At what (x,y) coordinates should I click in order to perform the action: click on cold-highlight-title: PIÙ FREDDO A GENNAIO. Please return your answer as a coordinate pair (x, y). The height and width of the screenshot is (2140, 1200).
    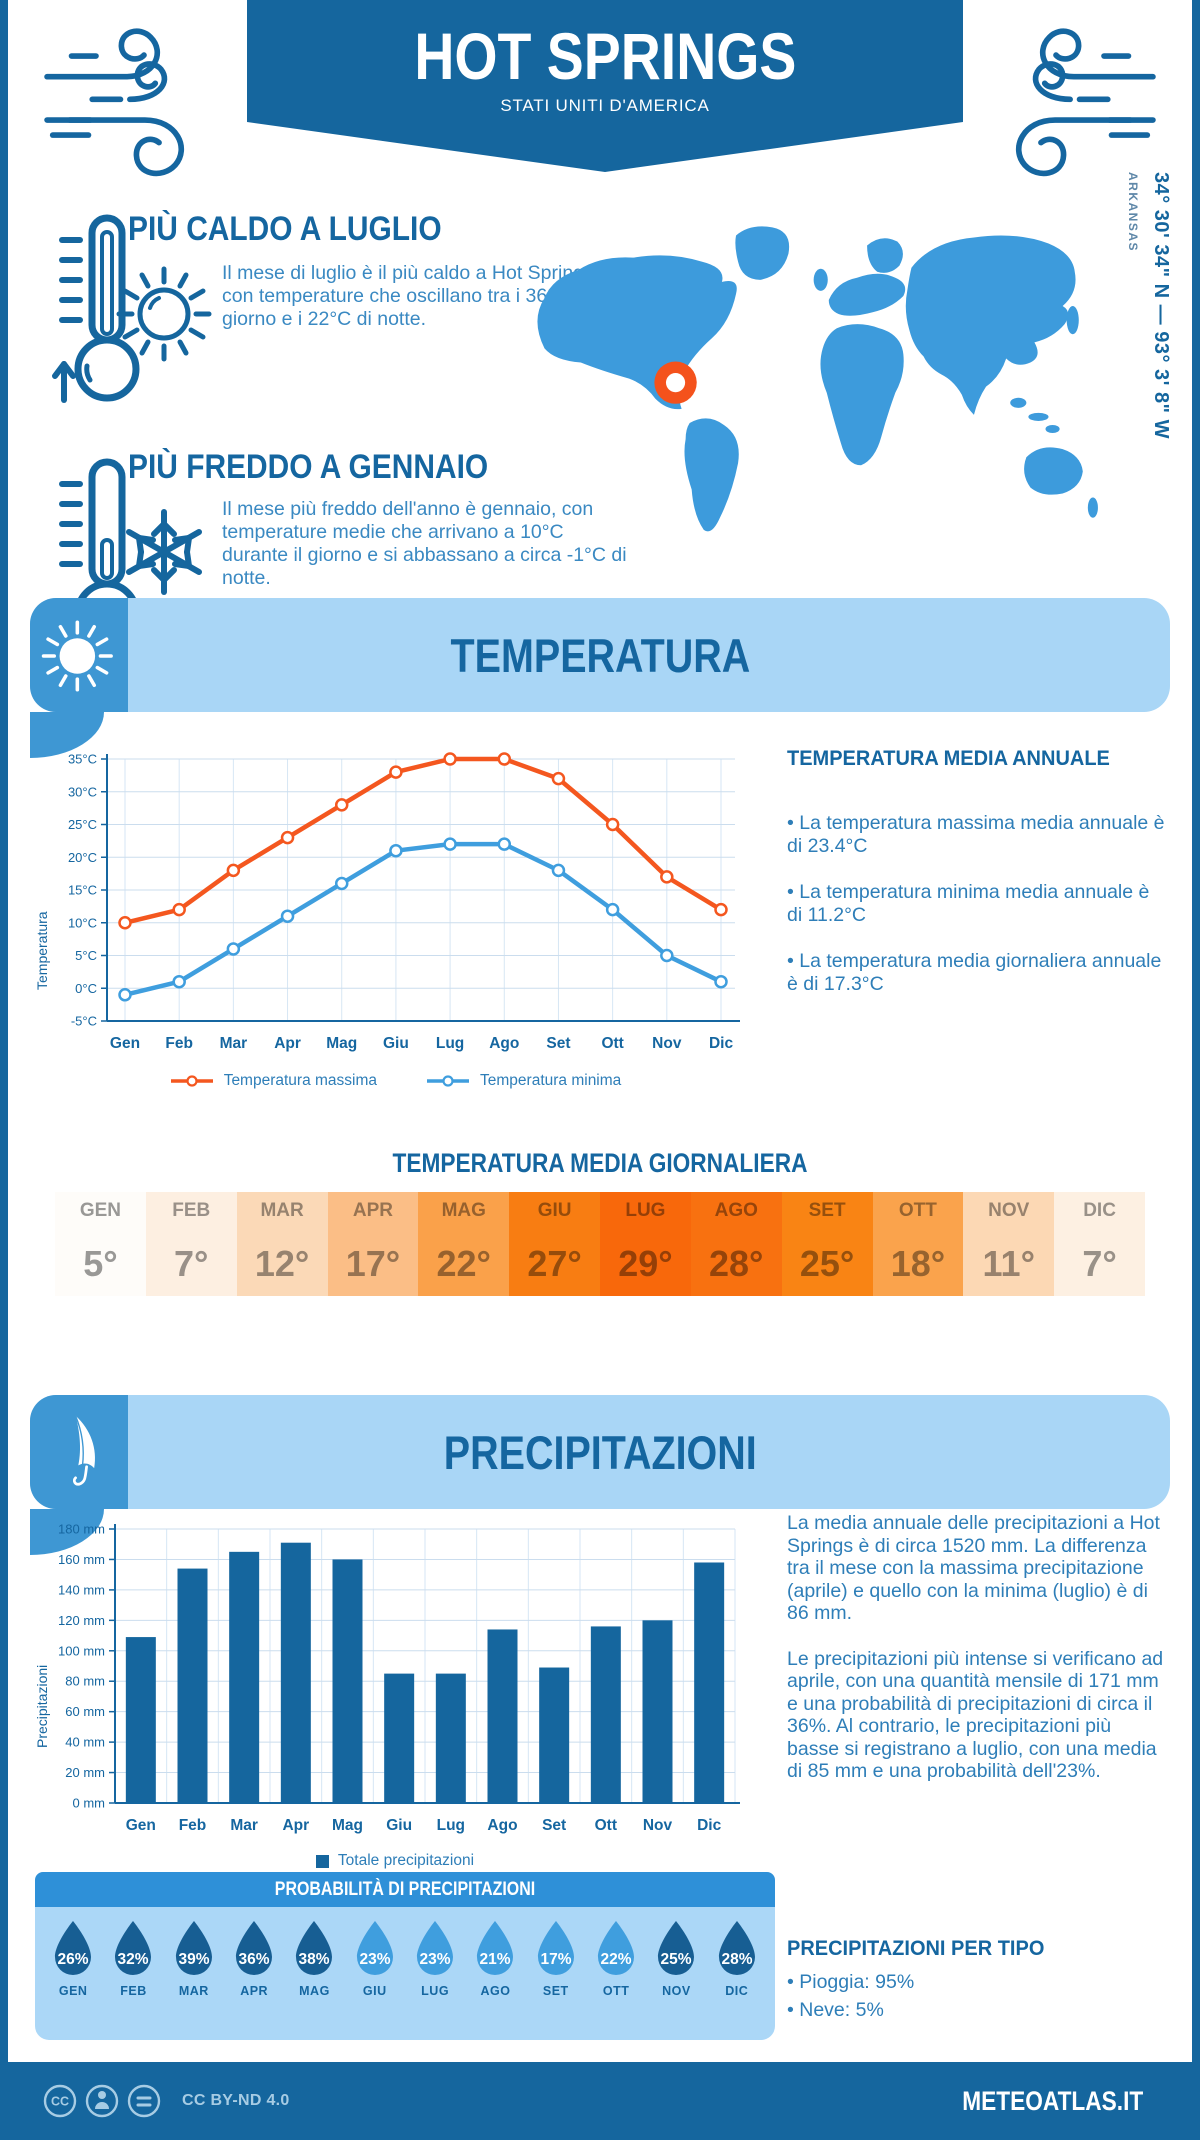
    Looking at the image, I should click on (308, 467).